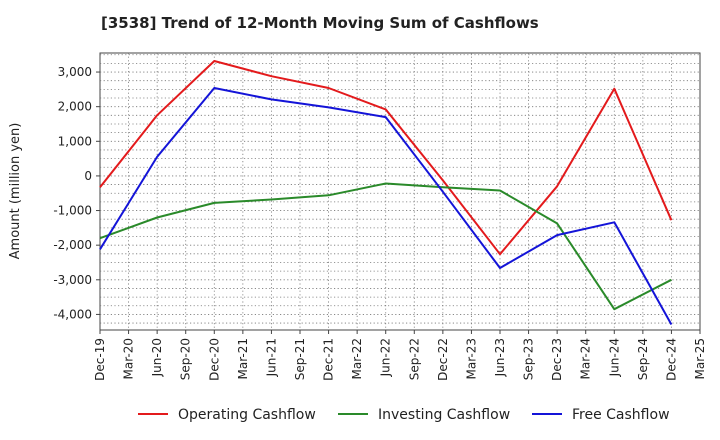  What do you see at coordinates (557, 359) in the screenshot?
I see `x-tick-label: Dec-23` at bounding box center [557, 359].